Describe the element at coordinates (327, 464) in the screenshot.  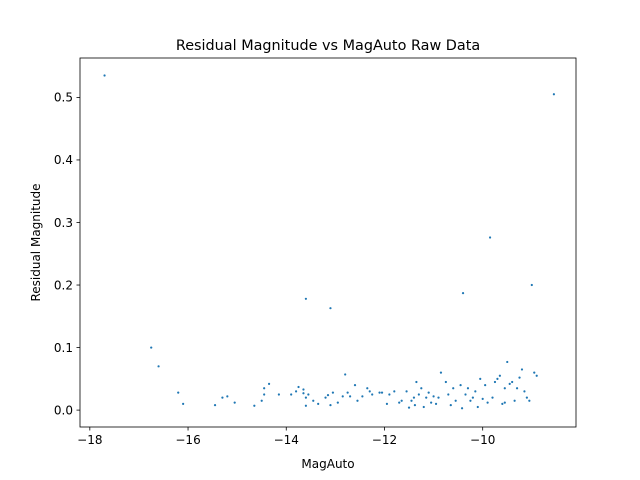
I see `x-axis-label: MagAuto` at that location.